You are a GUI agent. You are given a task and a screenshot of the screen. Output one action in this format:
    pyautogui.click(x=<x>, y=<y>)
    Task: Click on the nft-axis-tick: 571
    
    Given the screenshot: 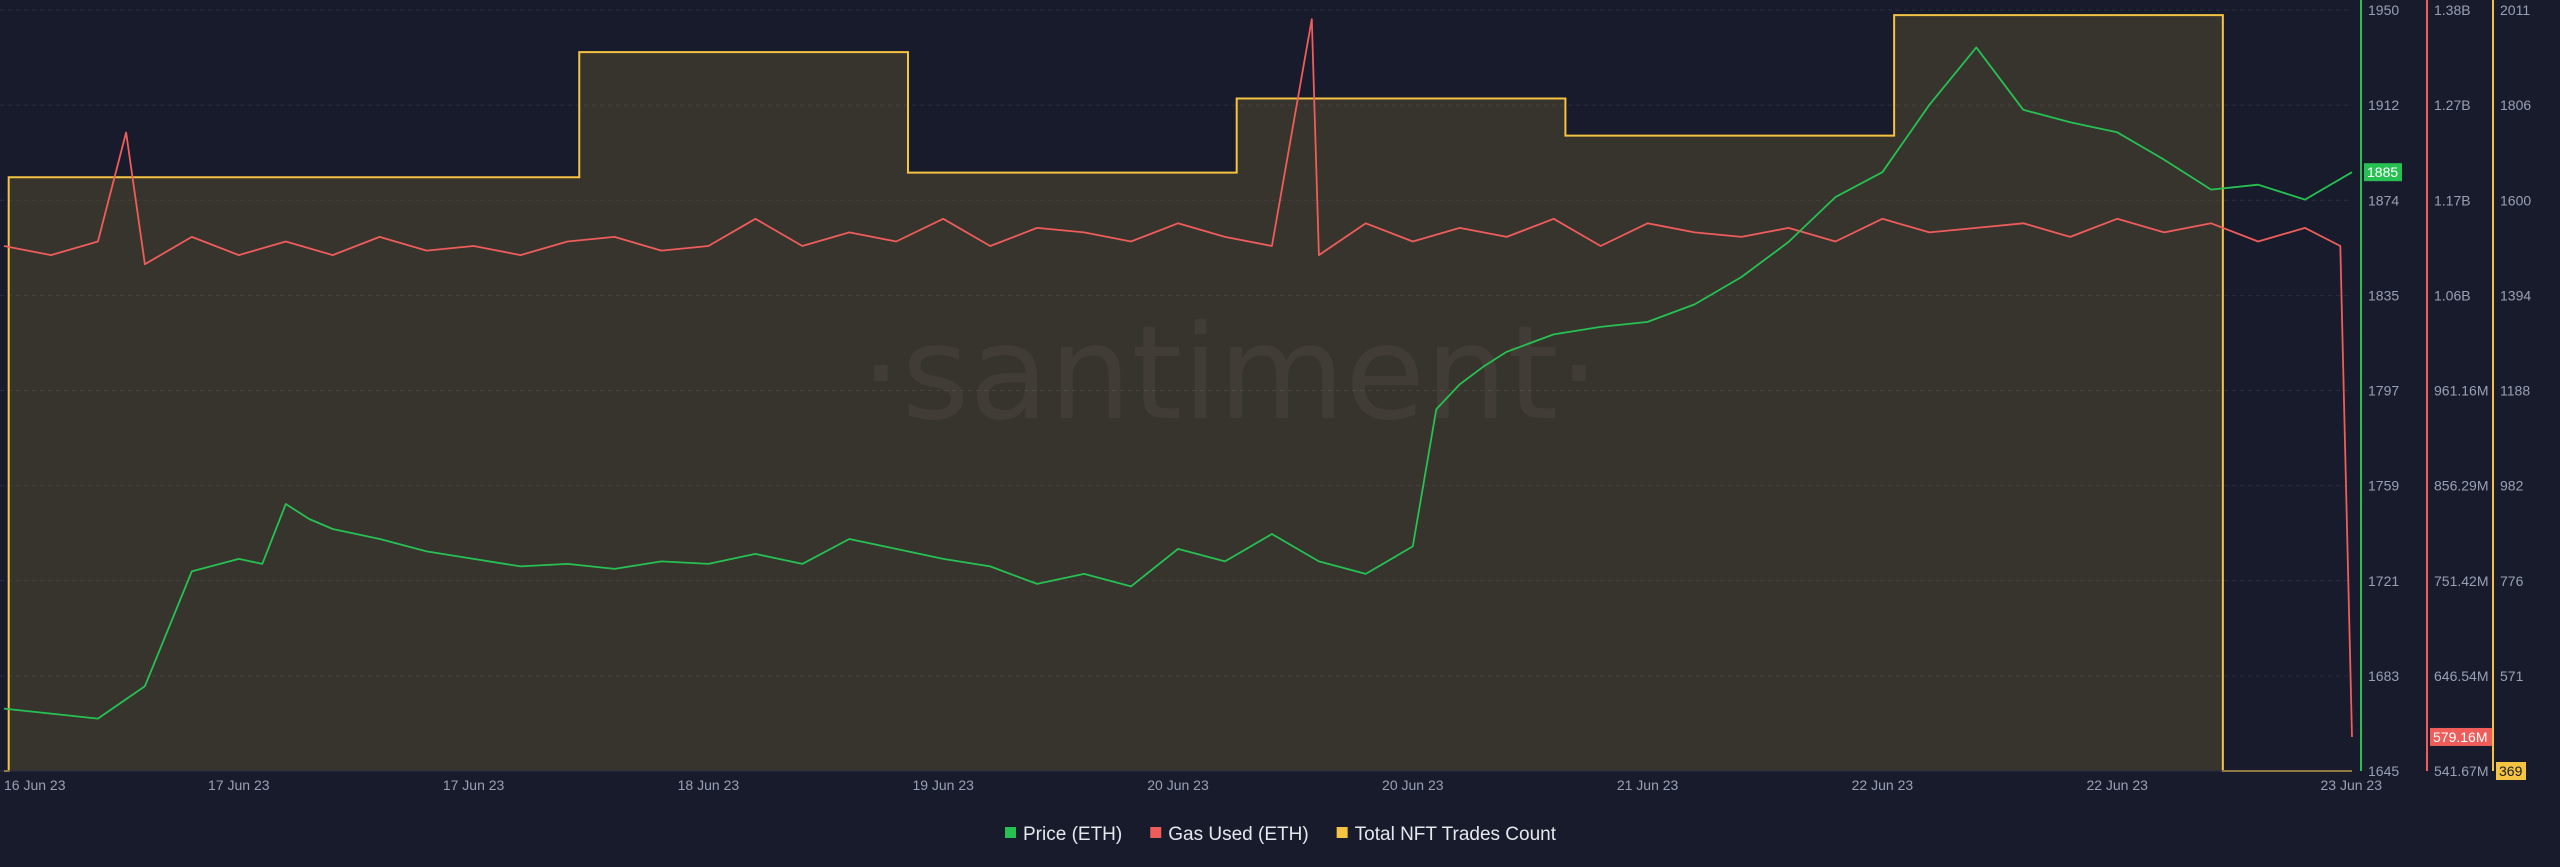 What is the action you would take?
    pyautogui.click(x=2512, y=676)
    